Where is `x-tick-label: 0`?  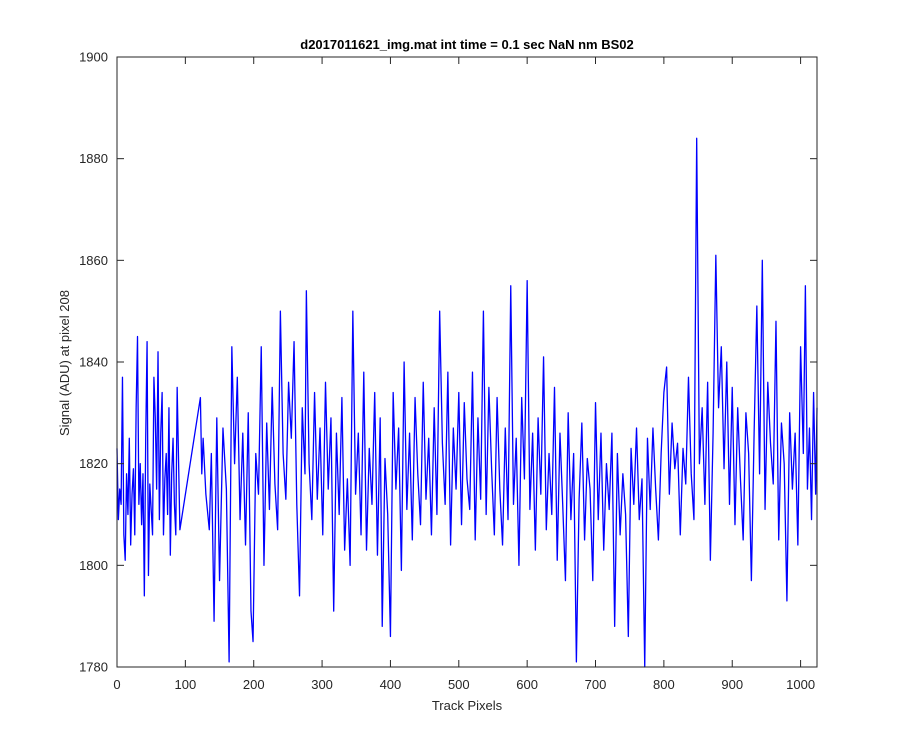 x-tick-label: 0 is located at coordinates (116, 684).